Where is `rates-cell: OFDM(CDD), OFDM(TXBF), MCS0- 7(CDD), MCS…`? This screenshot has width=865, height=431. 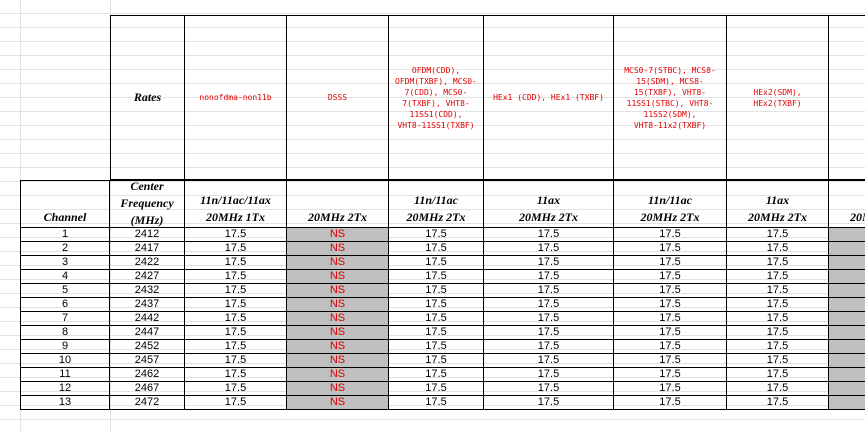 rates-cell: OFDM(CDD), OFDM(TXBF), MCS0- 7(CDD), MCS… is located at coordinates (436, 97).